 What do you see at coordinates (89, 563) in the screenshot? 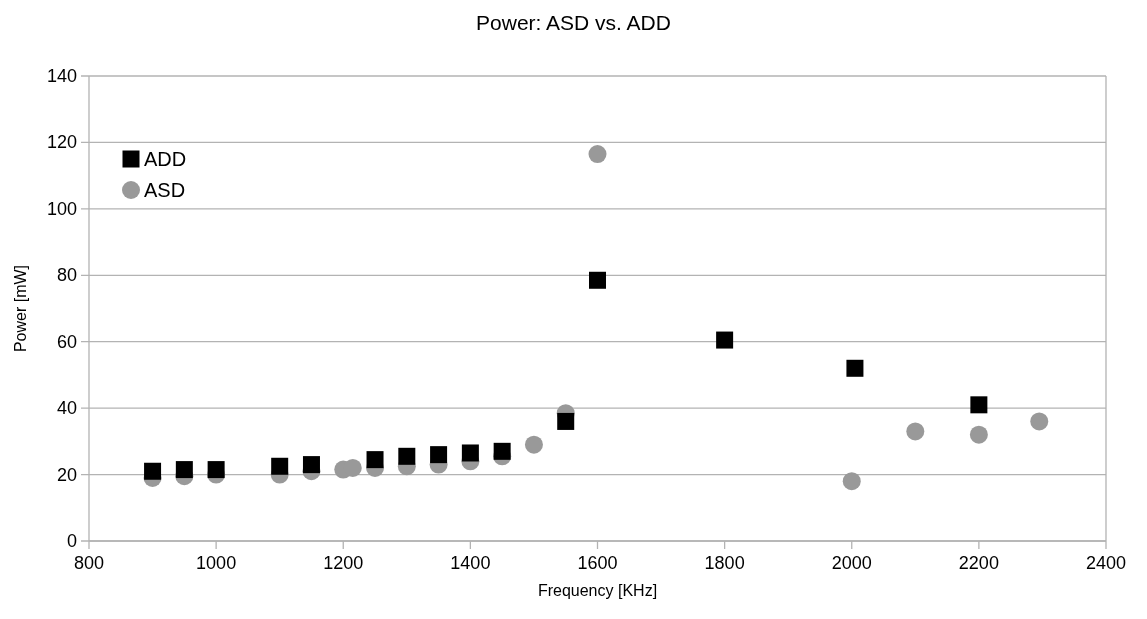
I see `x-tick-label: 800` at bounding box center [89, 563].